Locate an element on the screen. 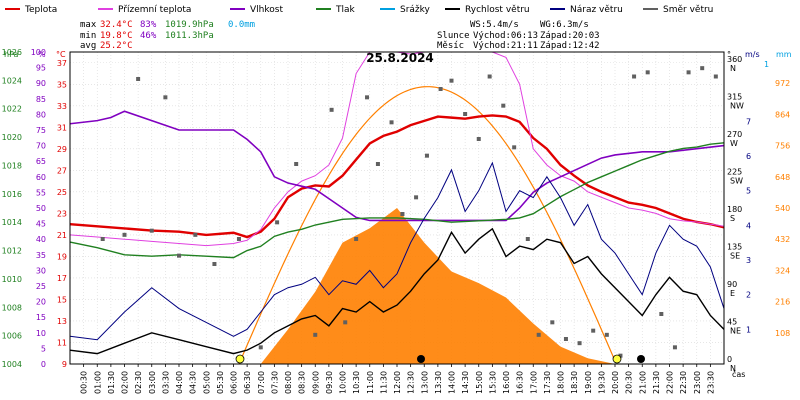 The height and width of the screenshot is (400, 800). tick-direction-deg: 225 is located at coordinates (734, 172).